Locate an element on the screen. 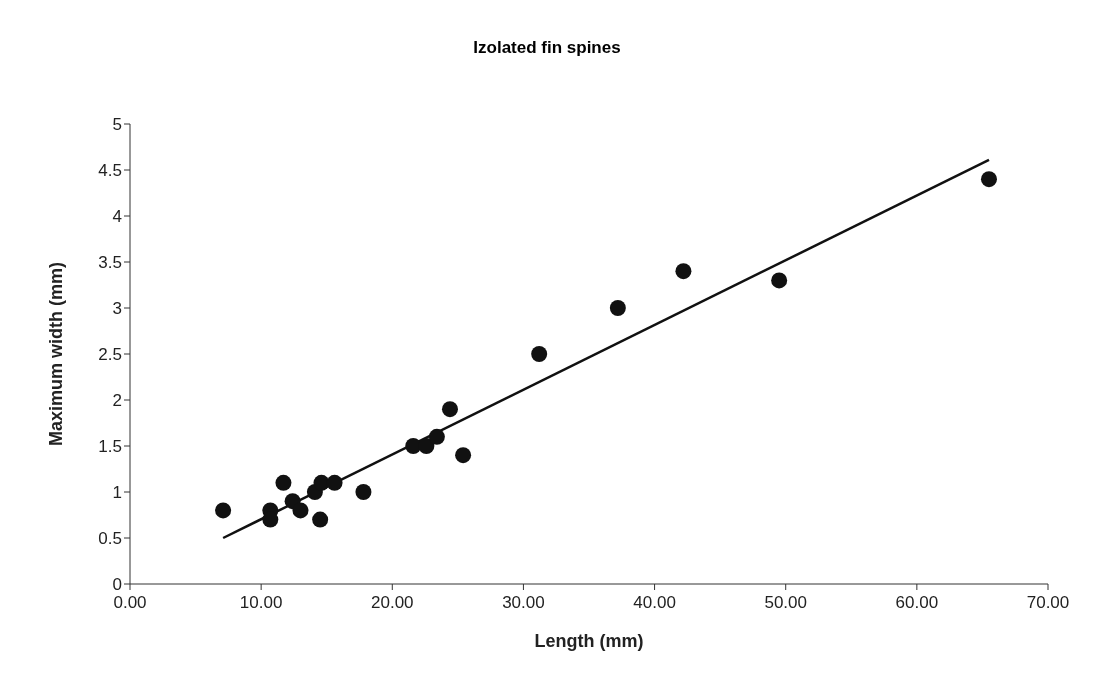 This screenshot has height=697, width=1094. y-tick-label: 2 is located at coordinates (117, 401).